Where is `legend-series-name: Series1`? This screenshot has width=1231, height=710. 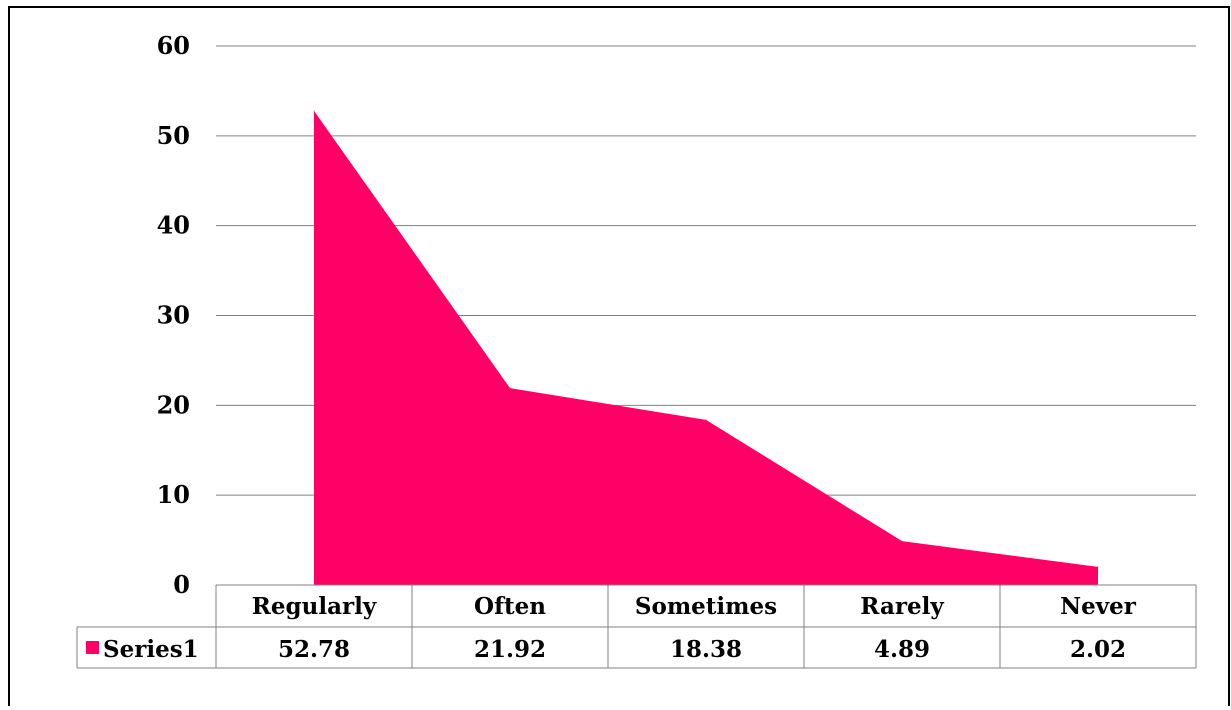
legend-series-name: Series1 is located at coordinates (151, 649).